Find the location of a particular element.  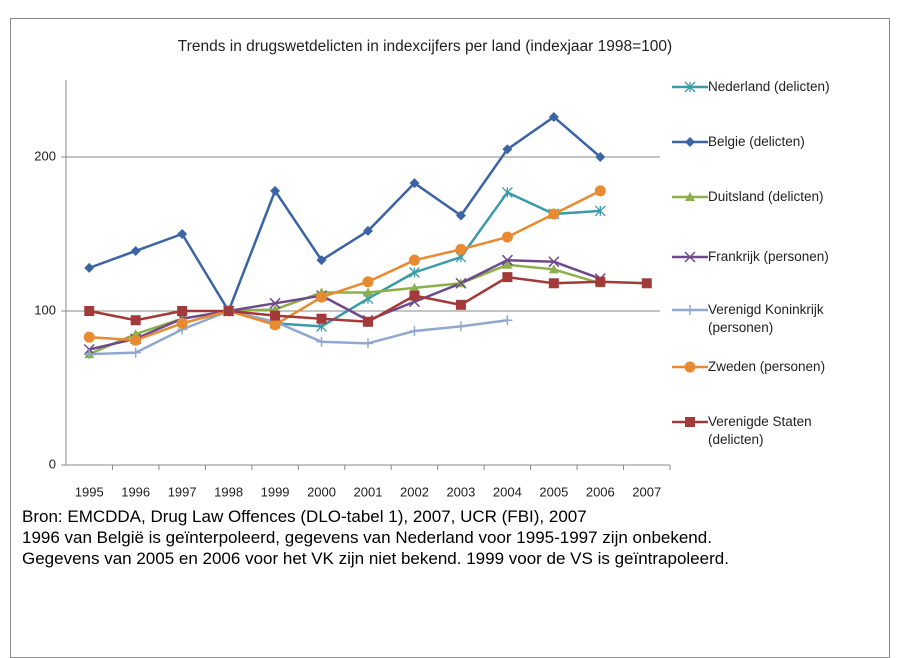

legend-label: Zweden (personen) is located at coordinates (767, 366).